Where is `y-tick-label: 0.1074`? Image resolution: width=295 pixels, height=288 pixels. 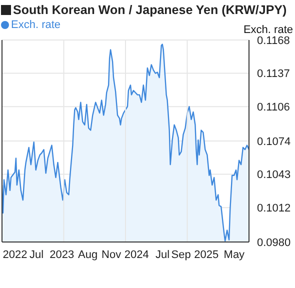 y-tick-label: 0.1074 is located at coordinates (274, 142).